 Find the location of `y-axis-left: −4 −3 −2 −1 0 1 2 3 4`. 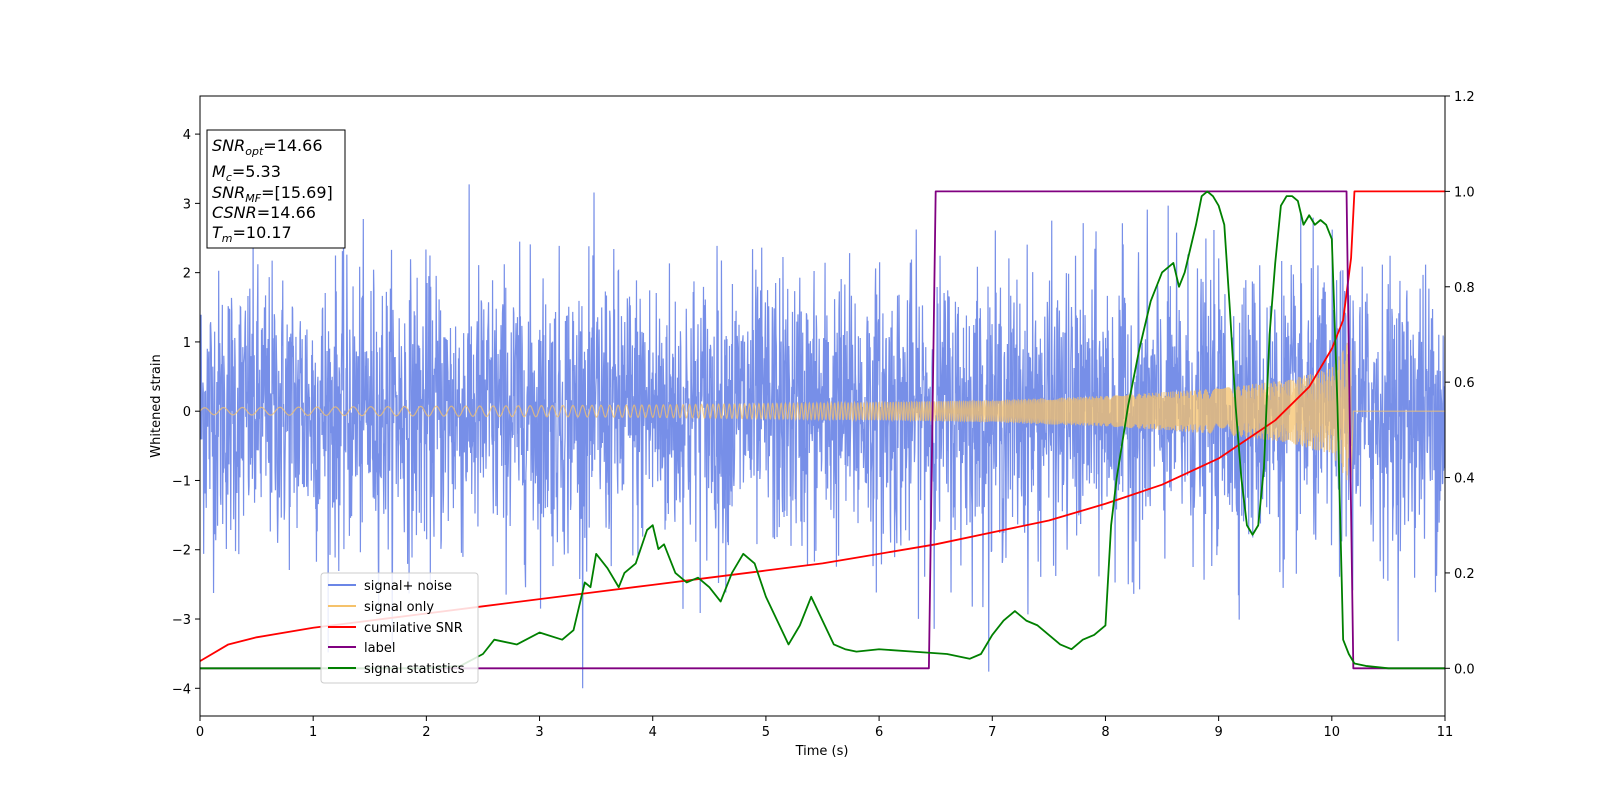

y-axis-left: −4 −3 −2 −1 0 1 2 3 4 is located at coordinates (186, 412).